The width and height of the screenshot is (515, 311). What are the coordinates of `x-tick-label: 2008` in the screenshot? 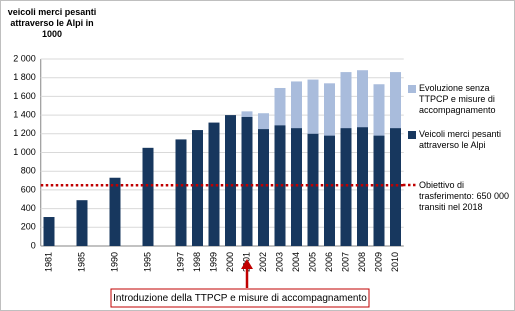 It's located at (362, 262).